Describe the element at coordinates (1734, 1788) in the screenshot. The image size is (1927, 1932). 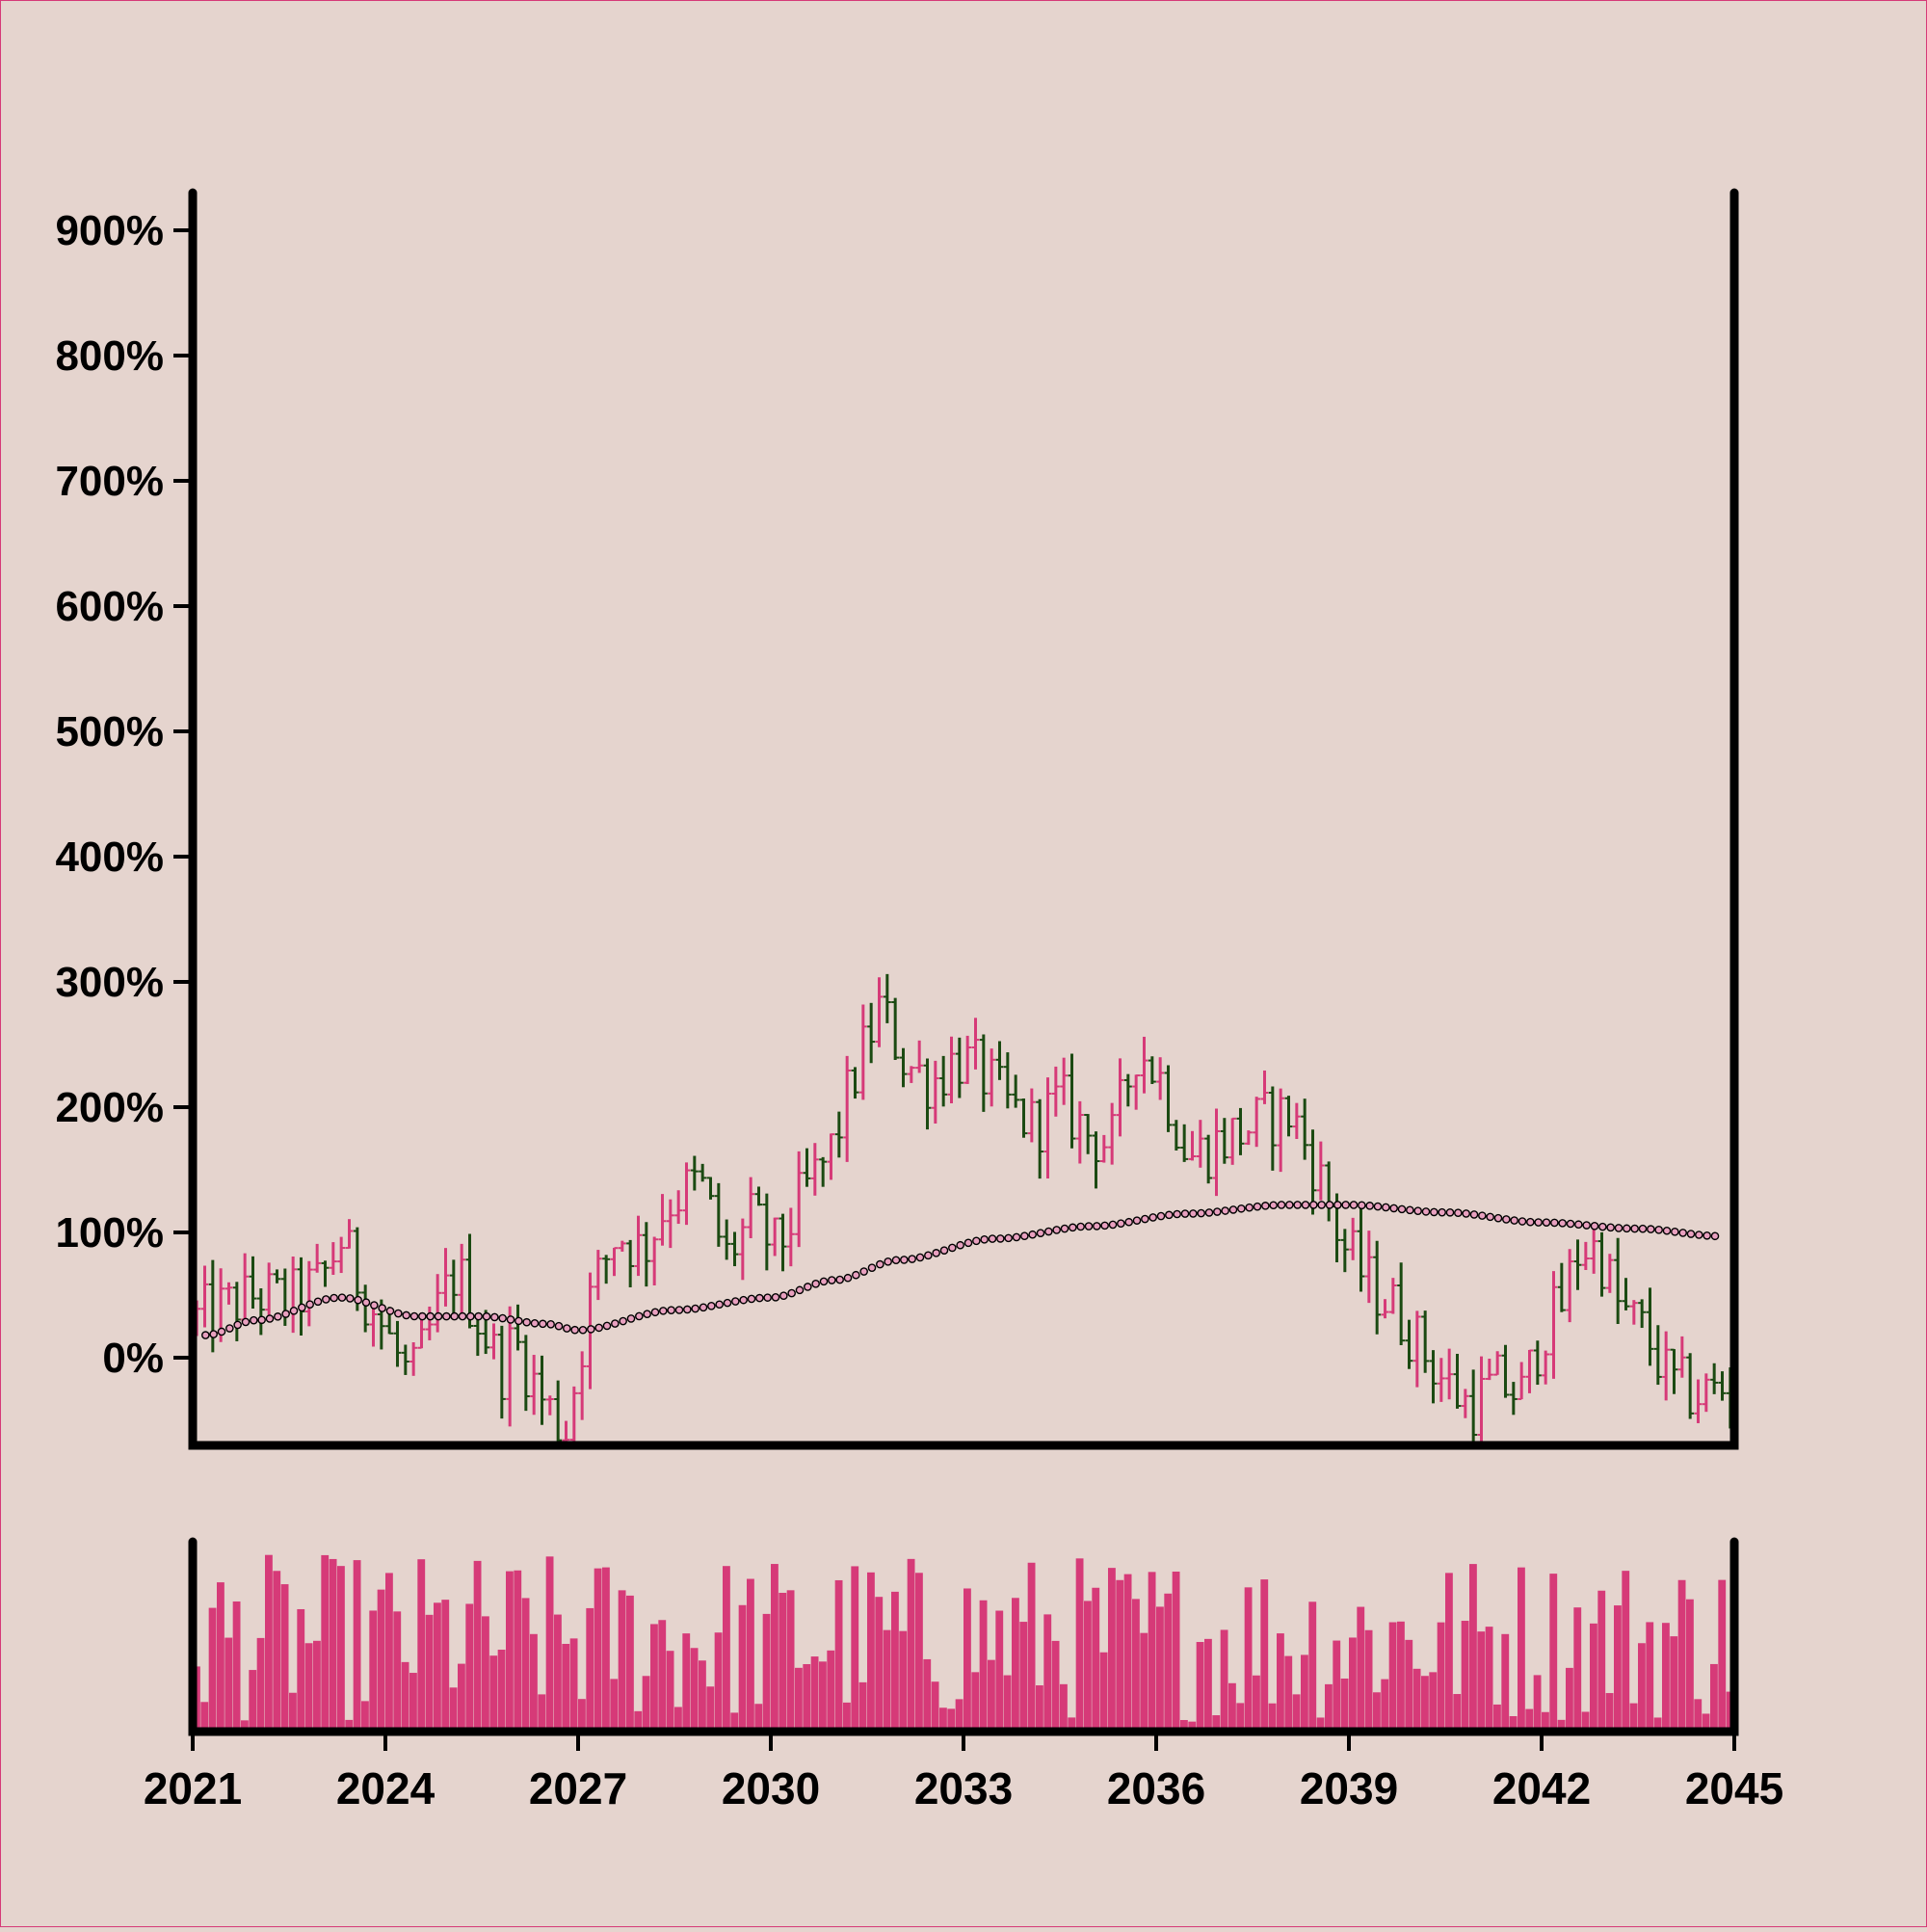
I see `x-tick-label: 2045` at that location.